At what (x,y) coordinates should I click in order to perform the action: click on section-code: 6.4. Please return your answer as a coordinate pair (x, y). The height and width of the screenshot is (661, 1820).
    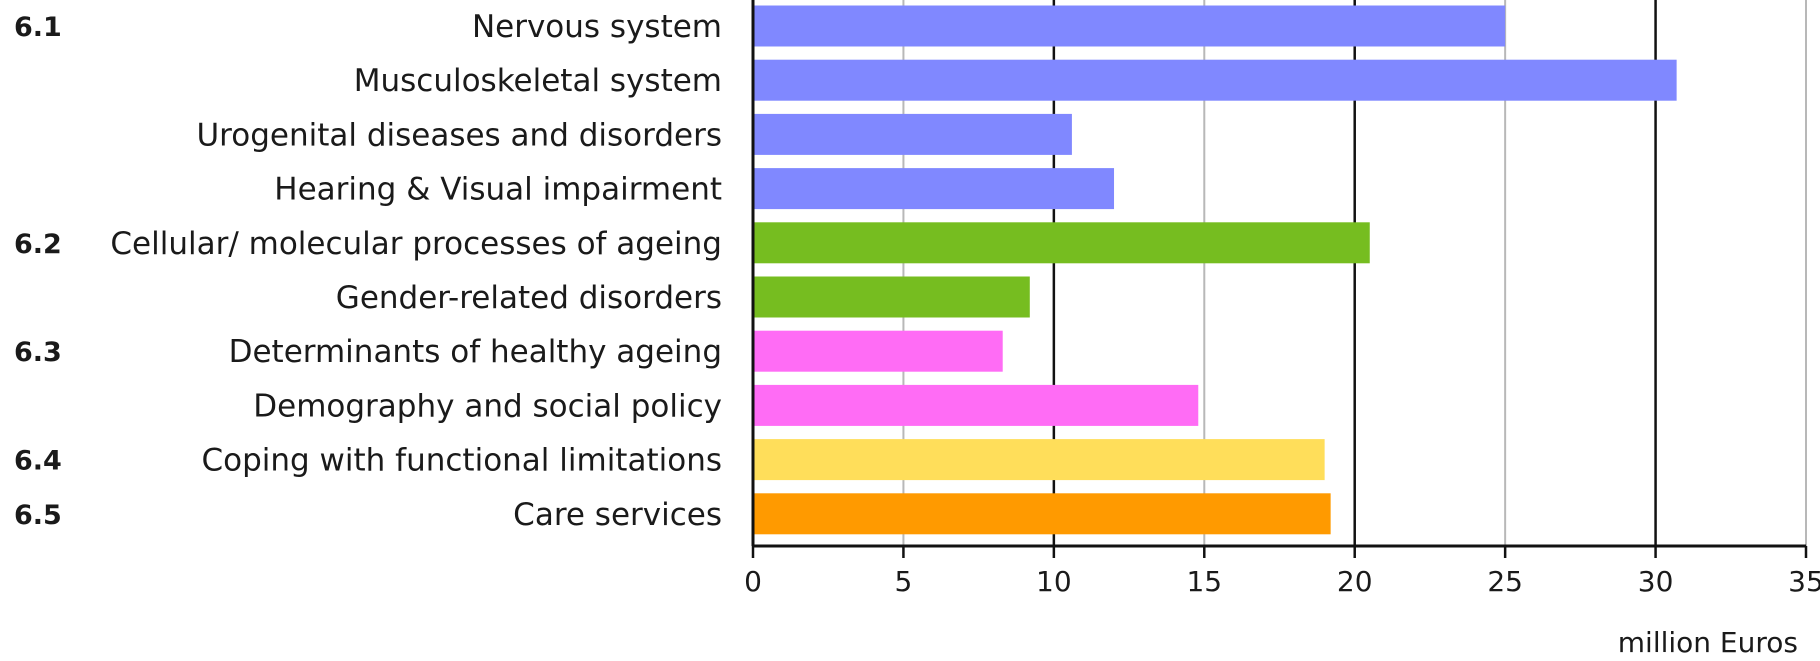
    Looking at the image, I should click on (38, 461).